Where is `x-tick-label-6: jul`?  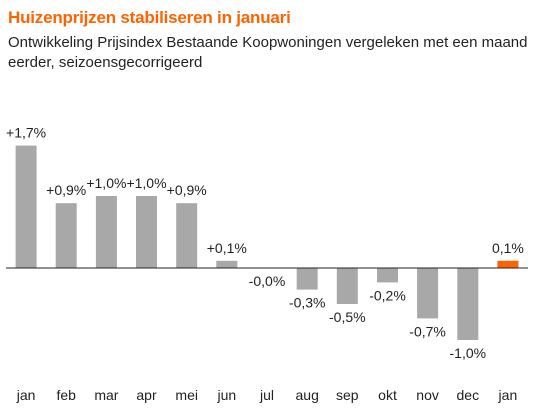
x-tick-label-6: jul is located at coordinates (266, 395).